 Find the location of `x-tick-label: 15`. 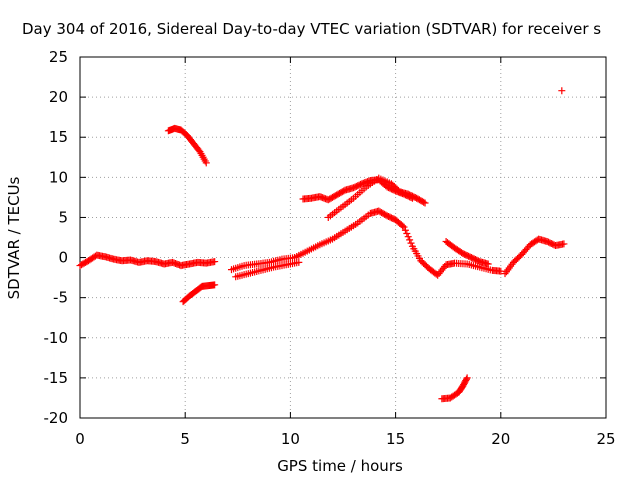

x-tick-label: 15 is located at coordinates (395, 439).